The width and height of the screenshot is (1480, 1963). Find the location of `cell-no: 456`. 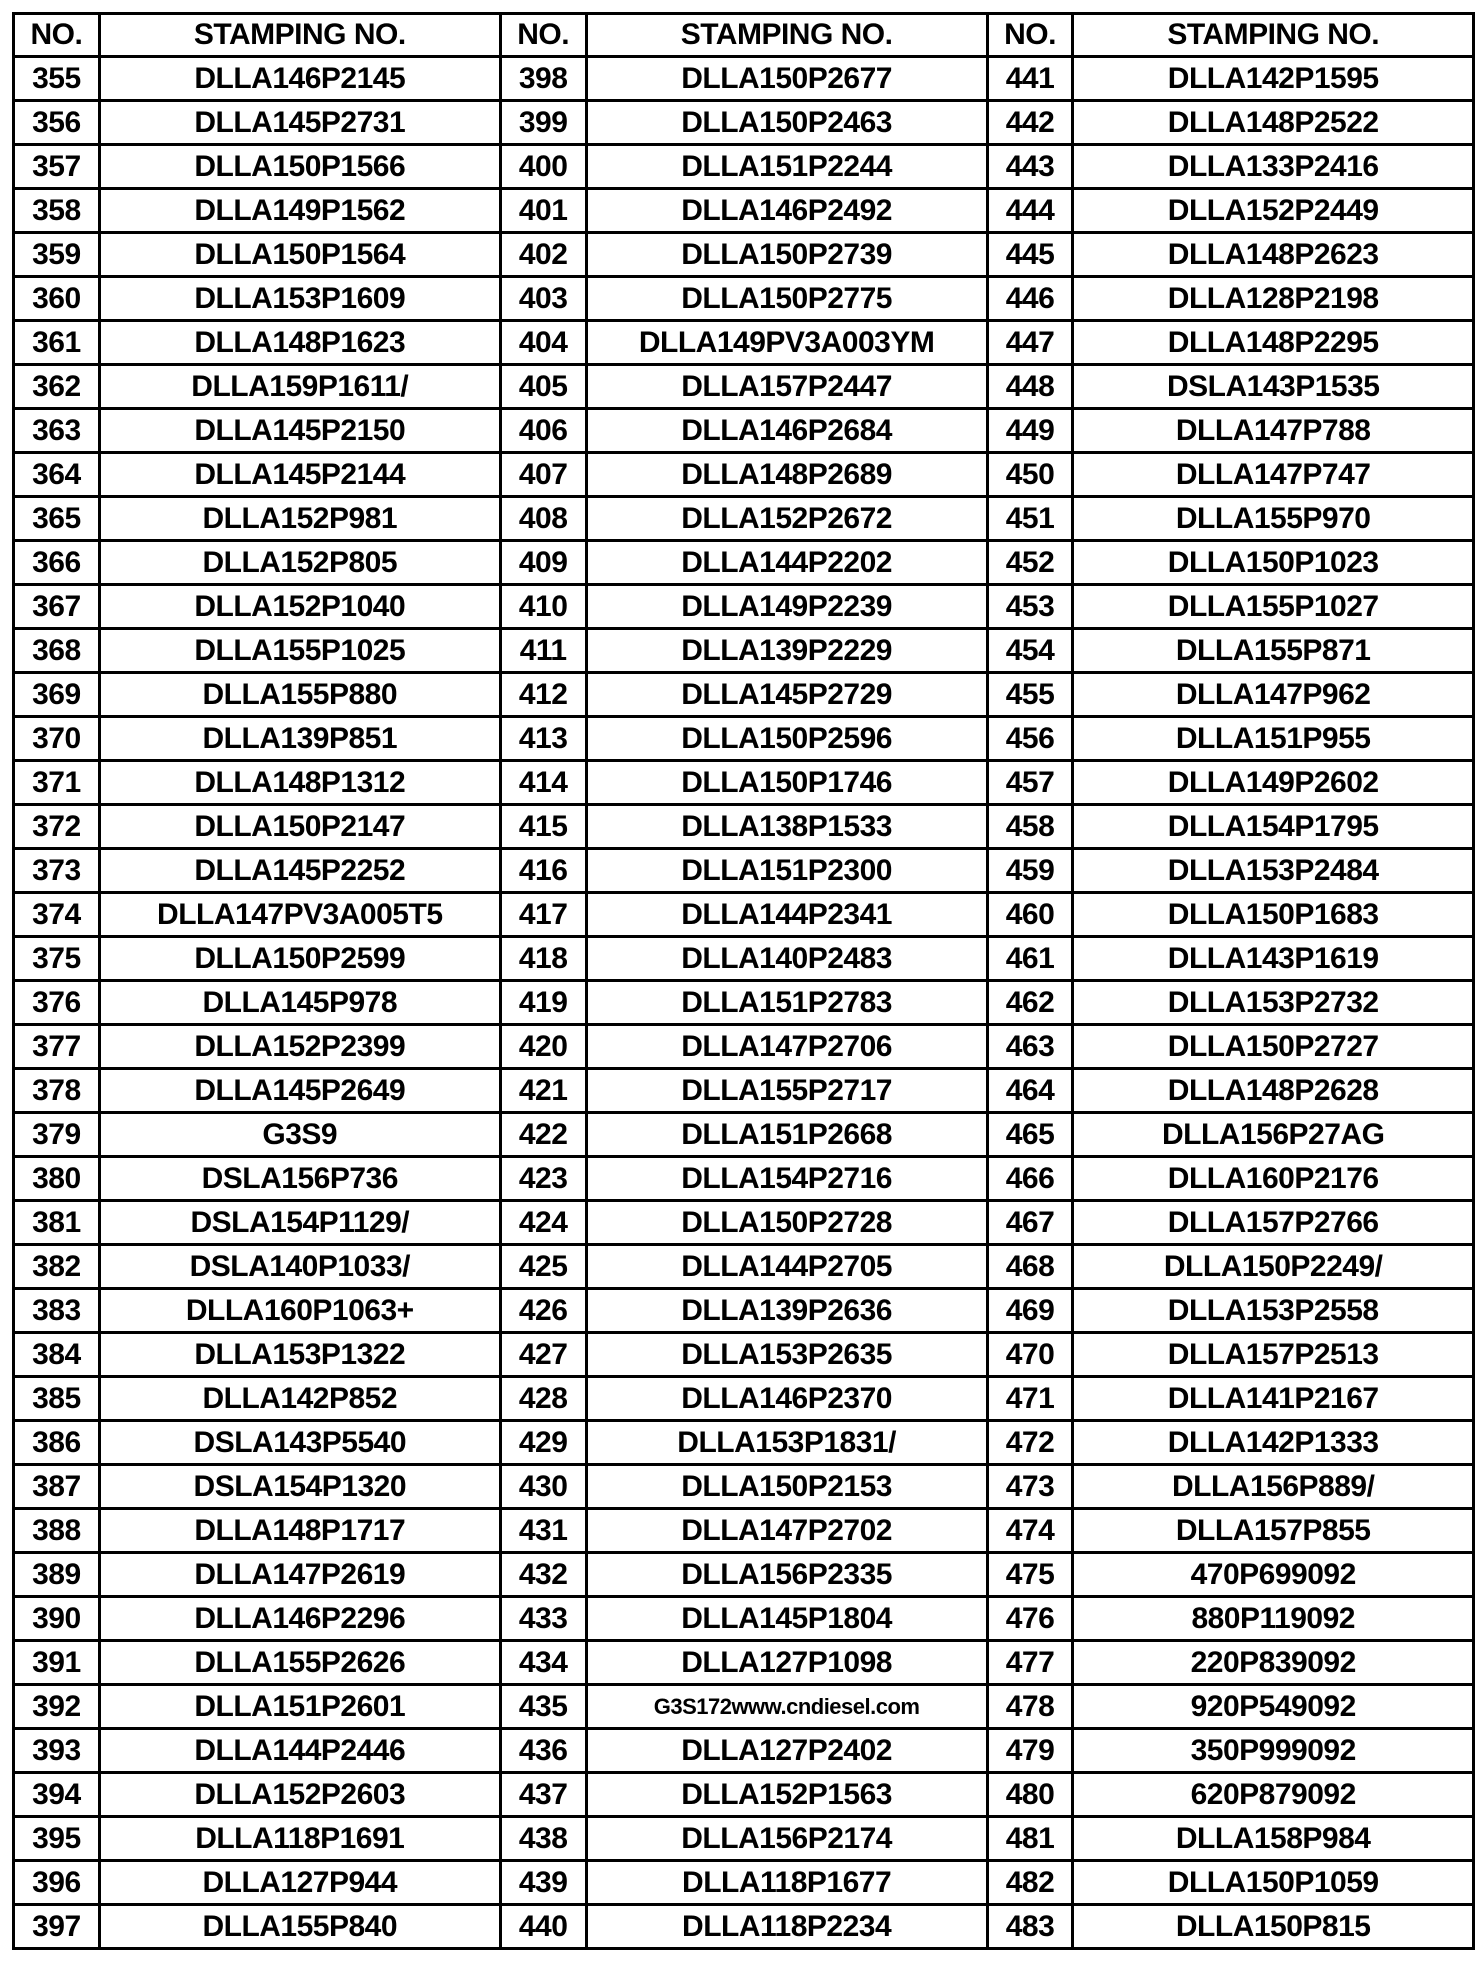

cell-no: 456 is located at coordinates (1030, 738).